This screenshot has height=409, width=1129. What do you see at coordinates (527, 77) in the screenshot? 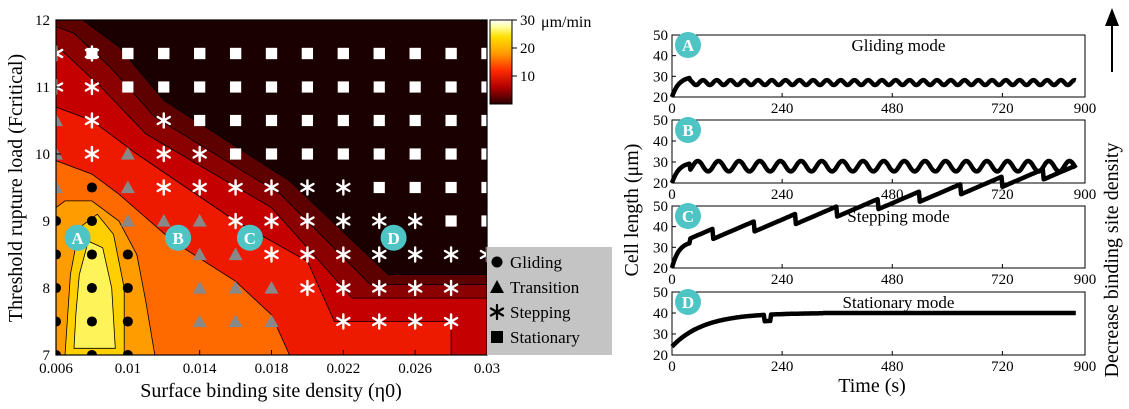
I see `colorbar-tick-label: 10` at bounding box center [527, 77].